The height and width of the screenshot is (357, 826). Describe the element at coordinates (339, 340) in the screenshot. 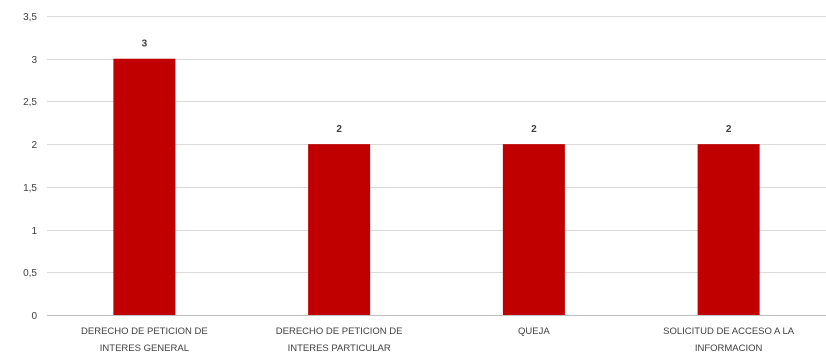

I see `x-category-label: DERECHO DE PETICION DE INTERES PARTICULAR` at that location.